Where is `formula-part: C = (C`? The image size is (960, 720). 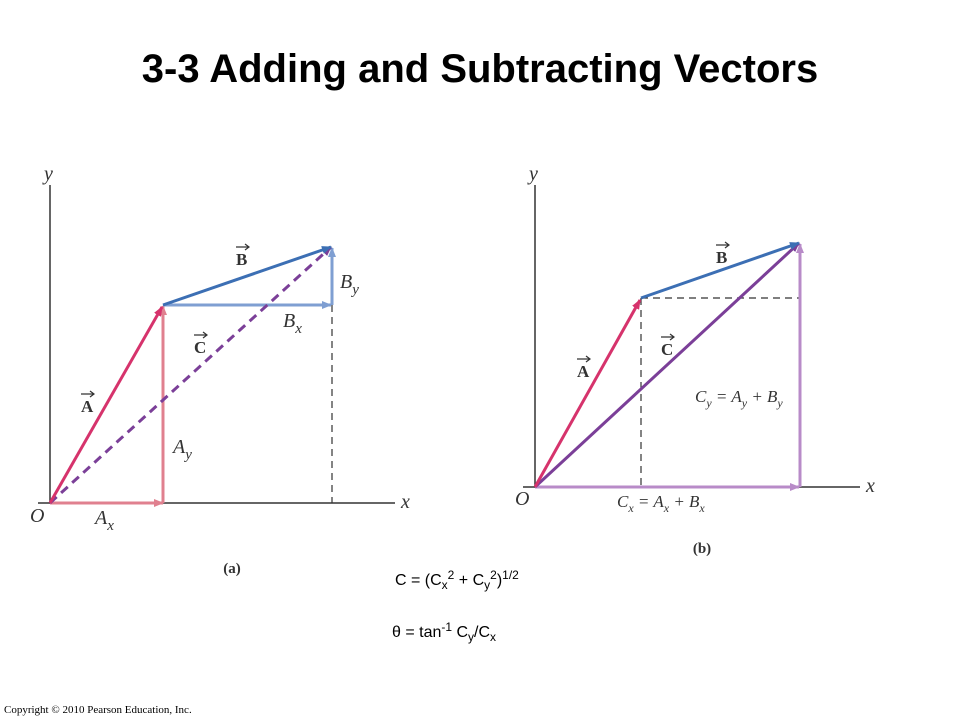 formula-part: C = (C is located at coordinates (418, 580).